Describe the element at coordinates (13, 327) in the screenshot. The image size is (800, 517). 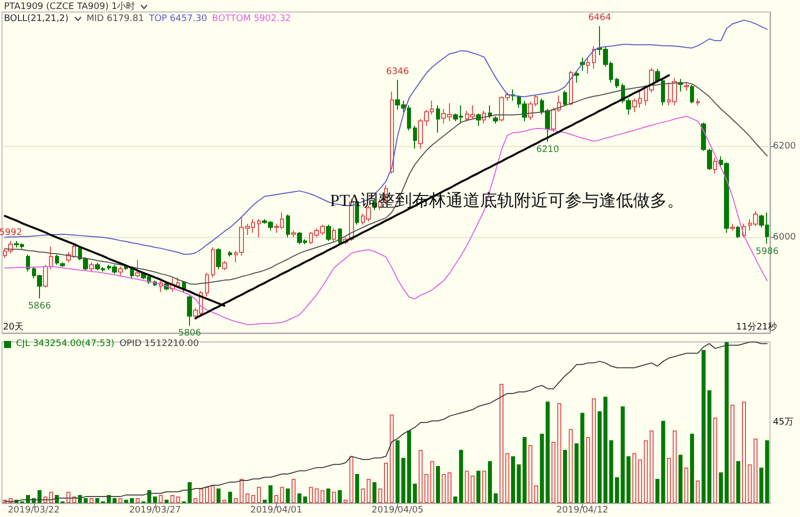
I see `annotation: 20天` at that location.